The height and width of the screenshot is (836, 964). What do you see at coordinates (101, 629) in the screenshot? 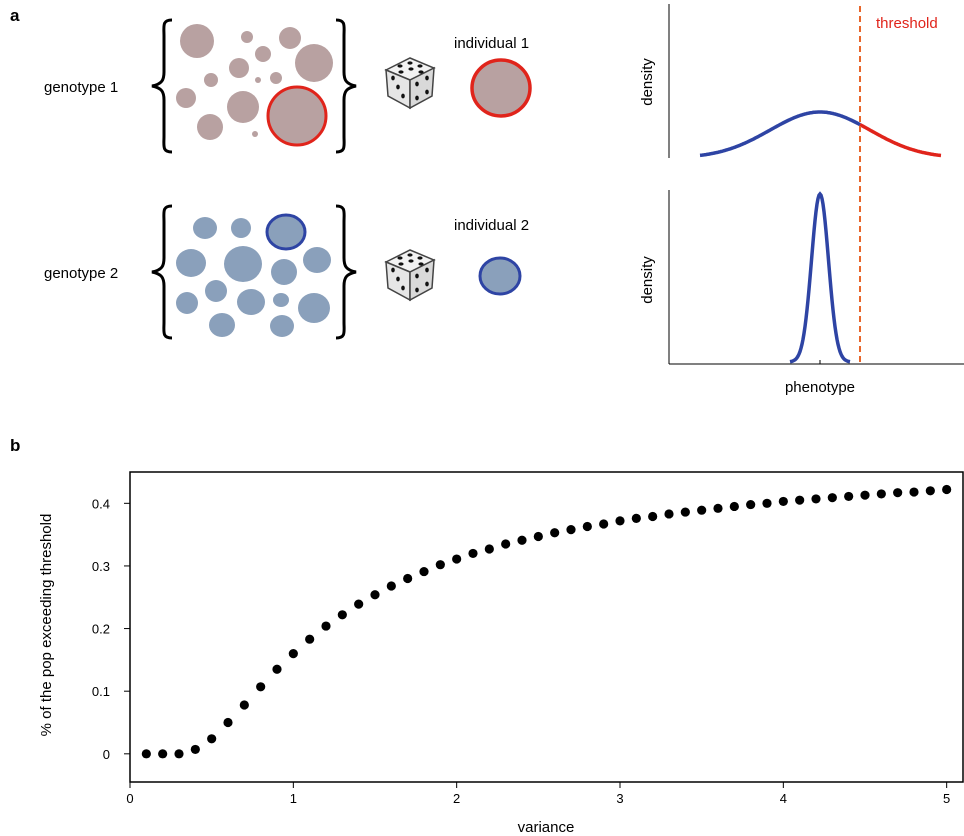
I see `y-tick-label: 0.2` at bounding box center [101, 629].